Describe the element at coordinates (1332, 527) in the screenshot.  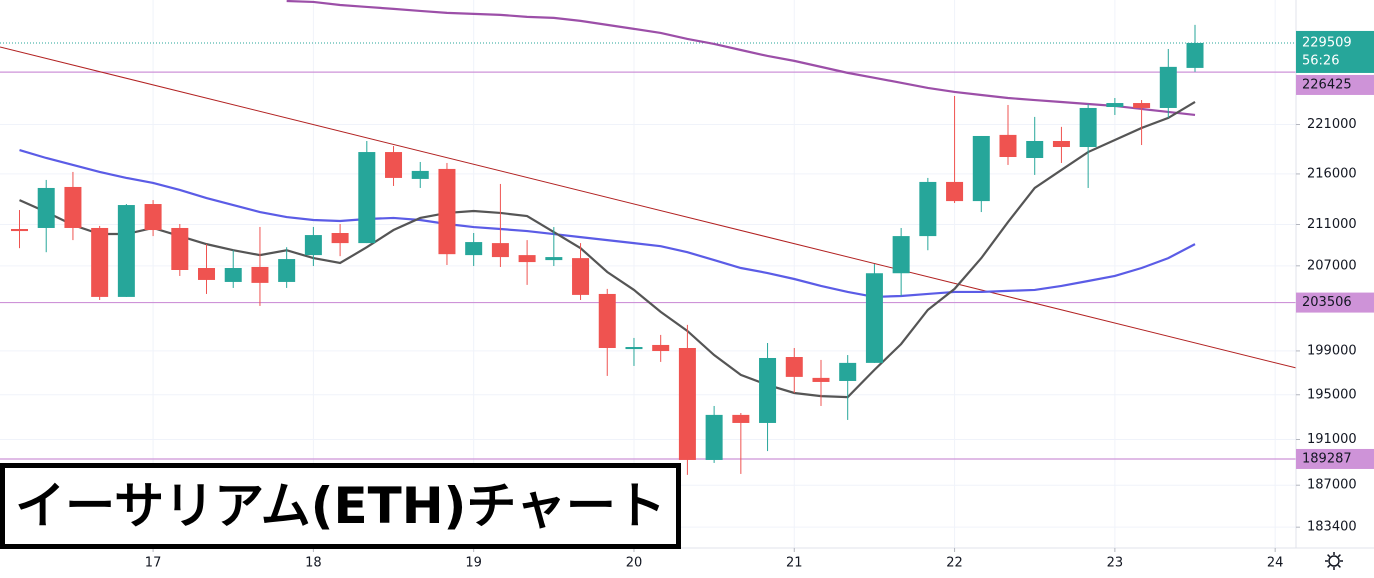
I see `y-tick-label: 183400` at that location.